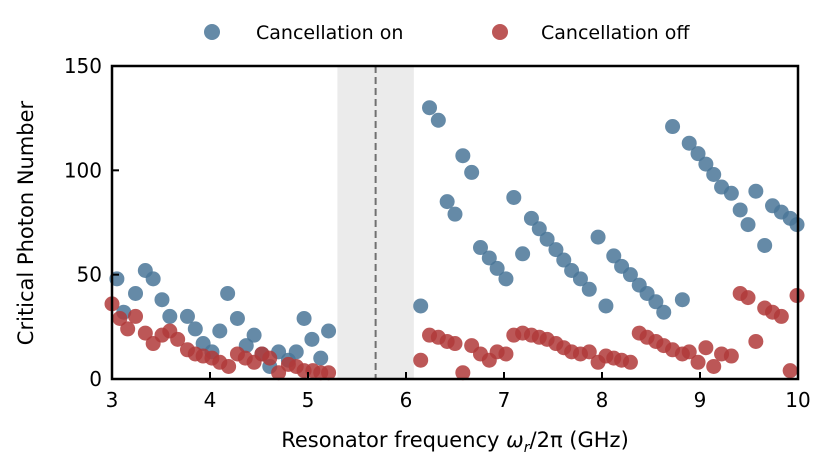 The height and width of the screenshot is (472, 830). I want to click on x-tick-label: 6, so click(406, 400).